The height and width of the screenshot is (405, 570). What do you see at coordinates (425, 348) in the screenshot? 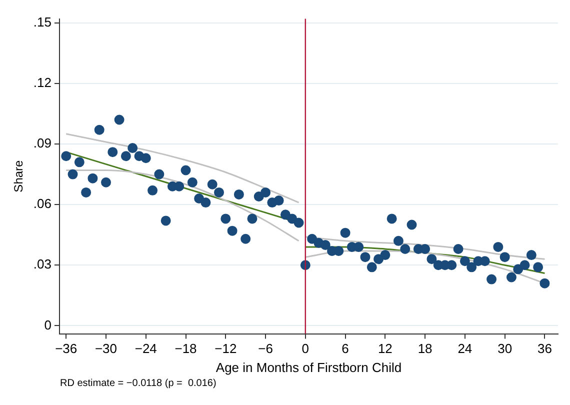
I see `x-tick-label: 18` at bounding box center [425, 348].